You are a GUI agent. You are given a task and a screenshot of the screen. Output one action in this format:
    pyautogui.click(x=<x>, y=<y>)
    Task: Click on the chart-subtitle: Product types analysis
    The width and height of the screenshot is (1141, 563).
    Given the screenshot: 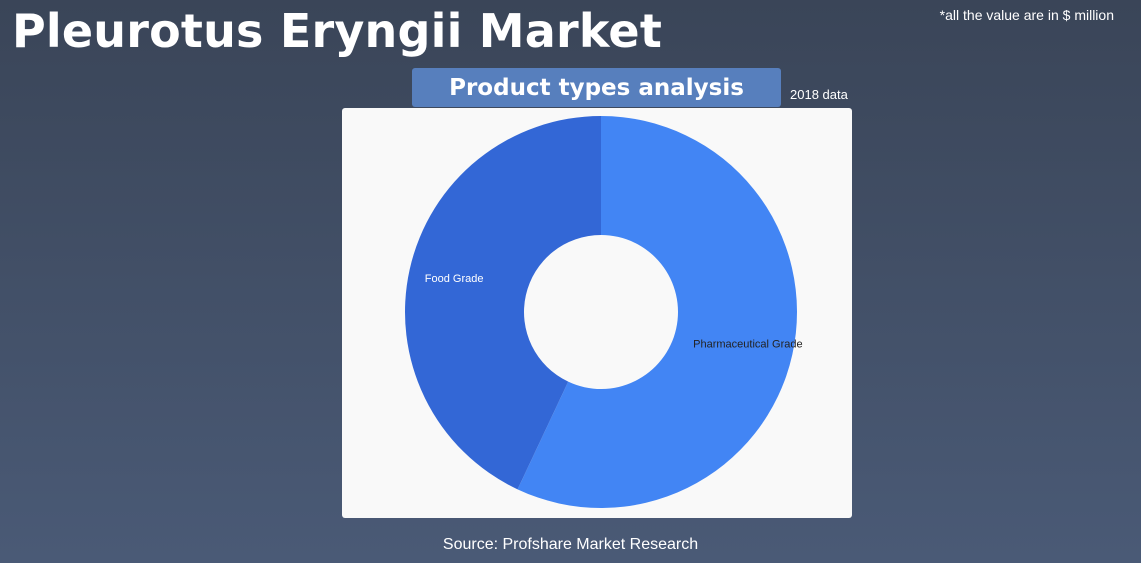 What is the action you would take?
    pyautogui.click(x=596, y=87)
    